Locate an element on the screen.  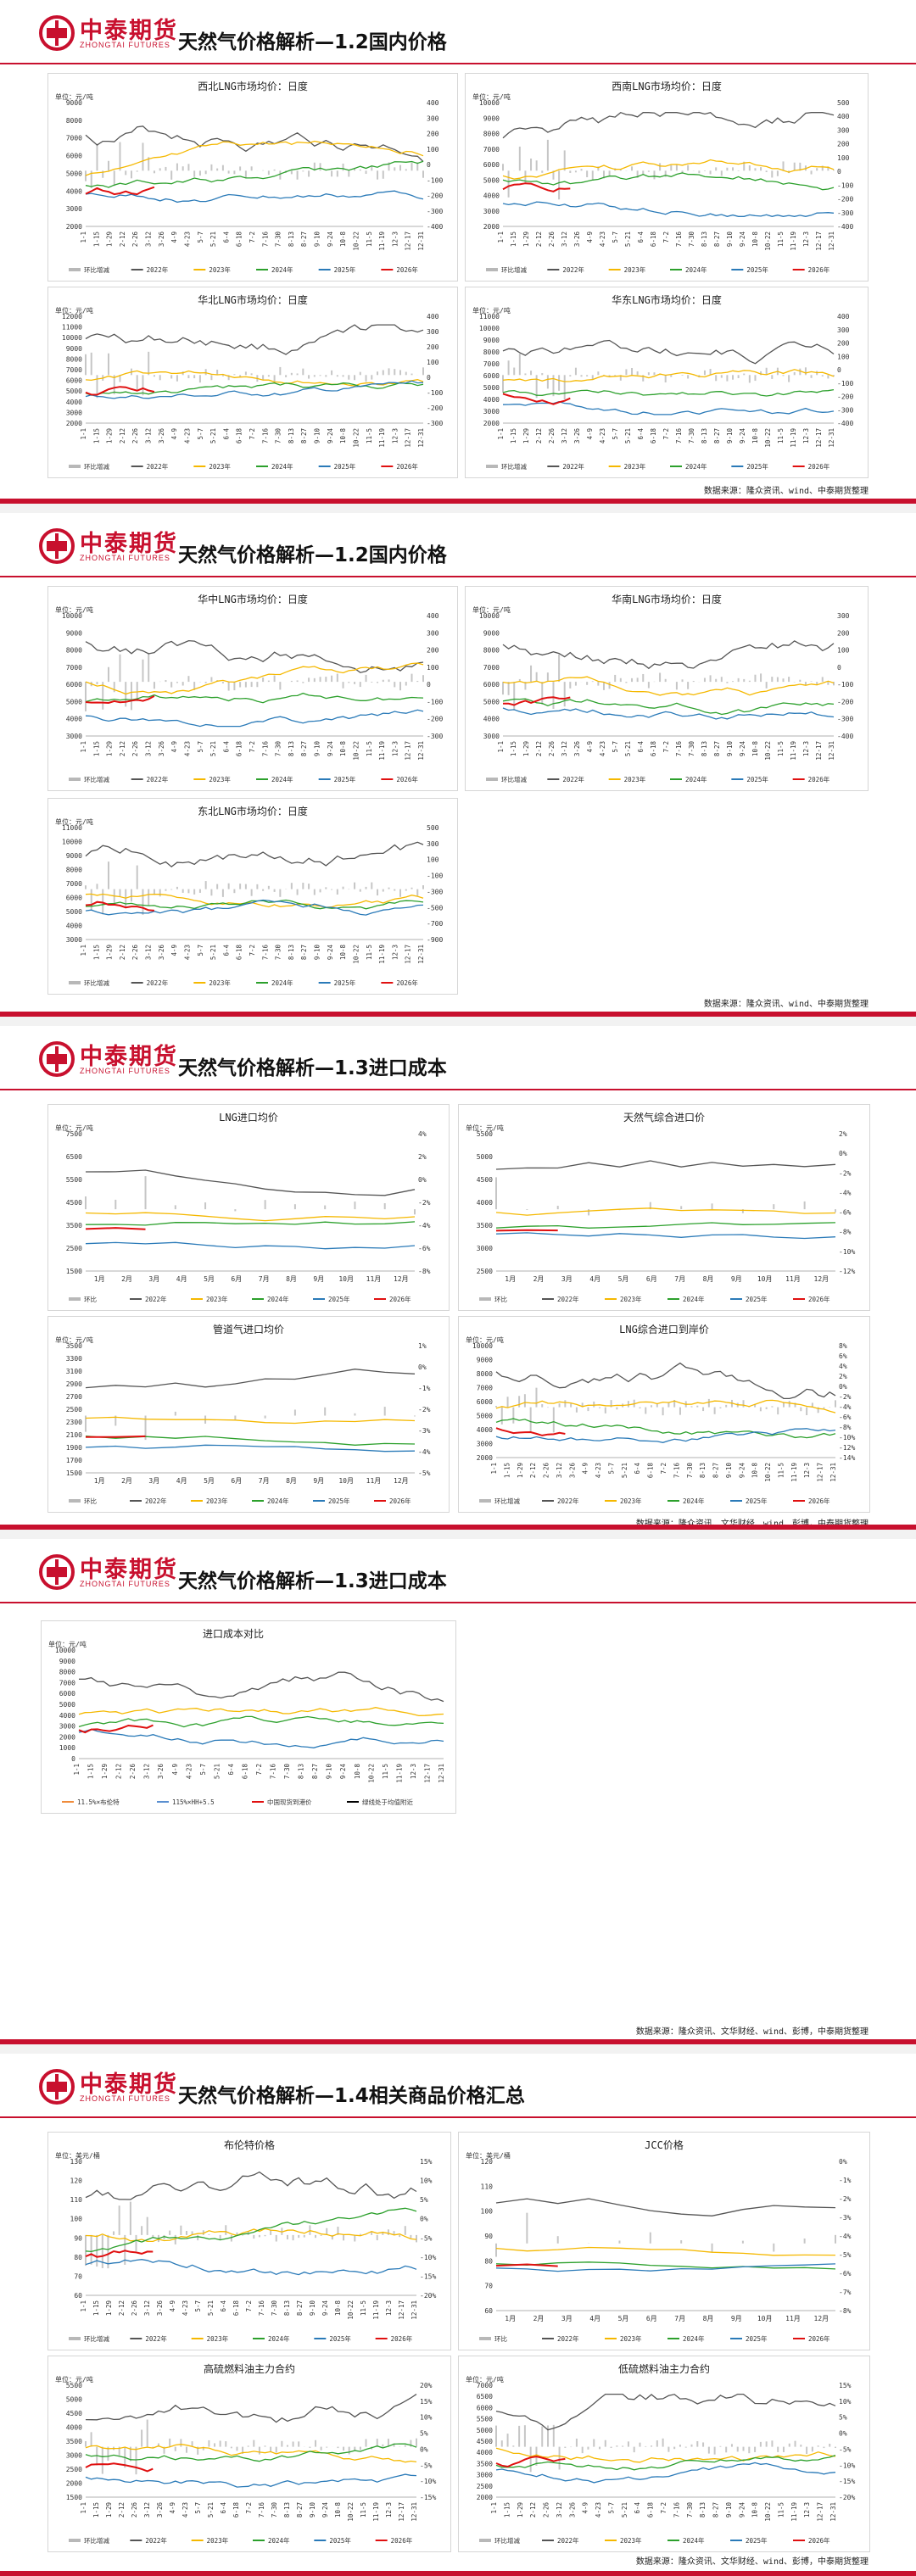
x-tick-label: 7-2 is located at coordinates (663, 1469).